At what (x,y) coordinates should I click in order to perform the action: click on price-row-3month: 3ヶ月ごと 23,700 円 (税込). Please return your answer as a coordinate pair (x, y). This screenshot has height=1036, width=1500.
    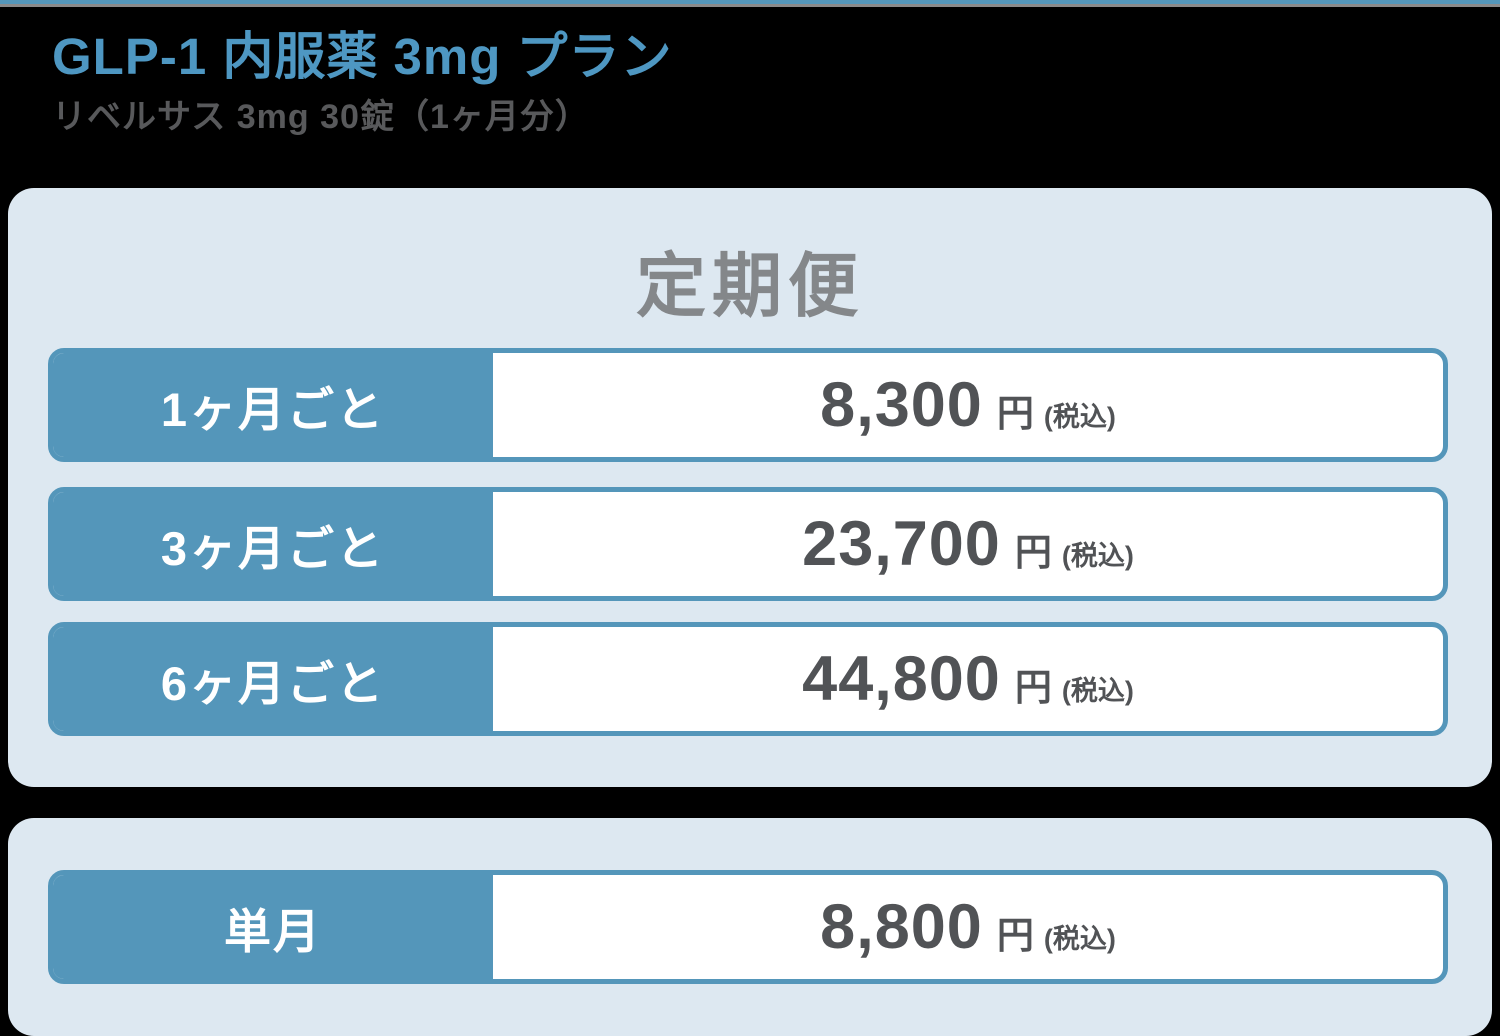
    Looking at the image, I should click on (748, 544).